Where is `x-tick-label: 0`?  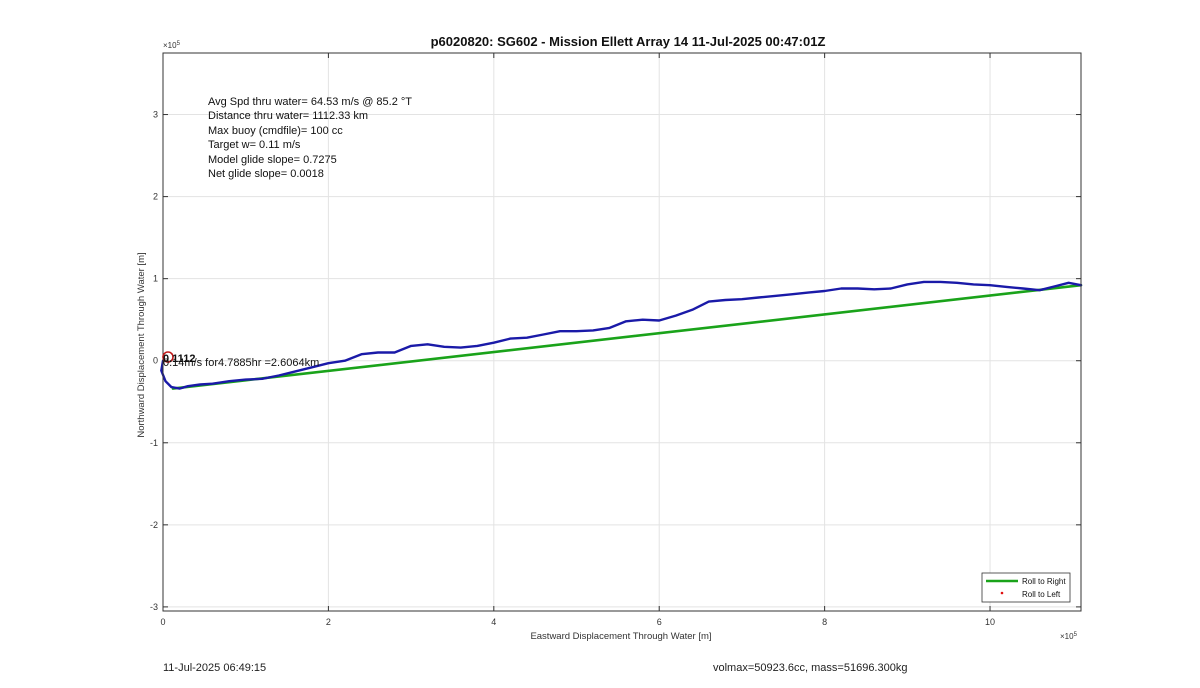
x-tick-label: 0 is located at coordinates (162, 622).